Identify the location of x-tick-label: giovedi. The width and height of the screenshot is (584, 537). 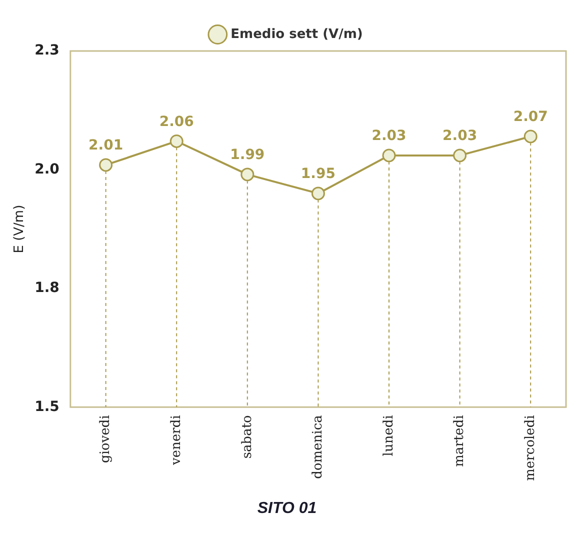
(106, 439).